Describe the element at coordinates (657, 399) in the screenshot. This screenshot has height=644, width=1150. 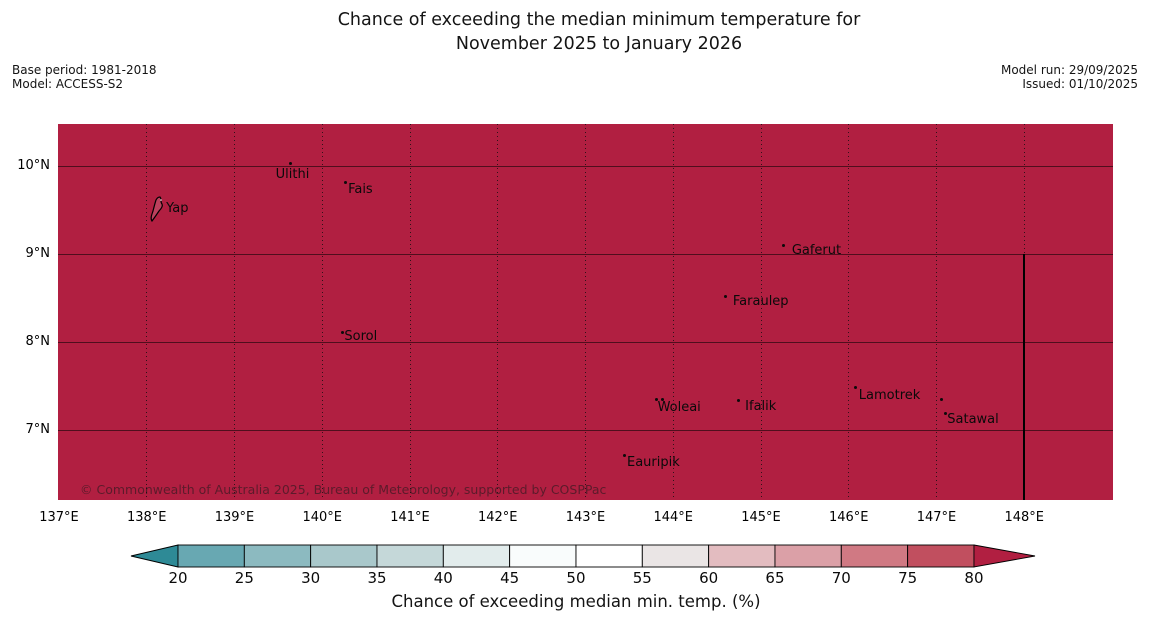
I see `island-marker-woleai` at that location.